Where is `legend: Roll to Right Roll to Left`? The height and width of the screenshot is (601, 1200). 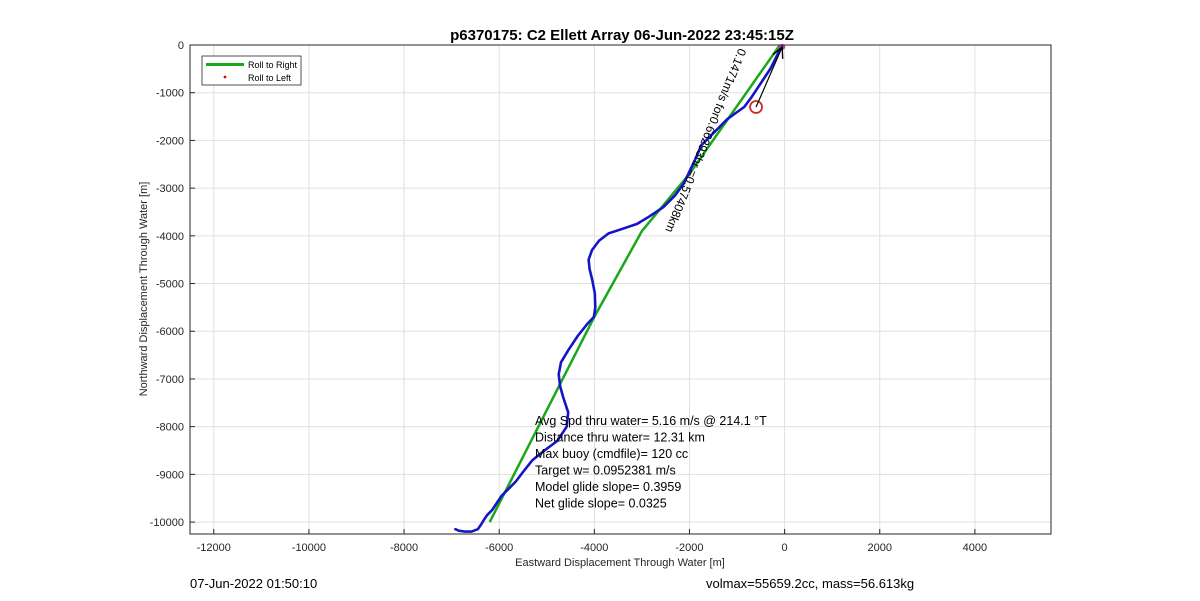
legend: Roll to Right Roll to Left is located at coordinates (251, 70).